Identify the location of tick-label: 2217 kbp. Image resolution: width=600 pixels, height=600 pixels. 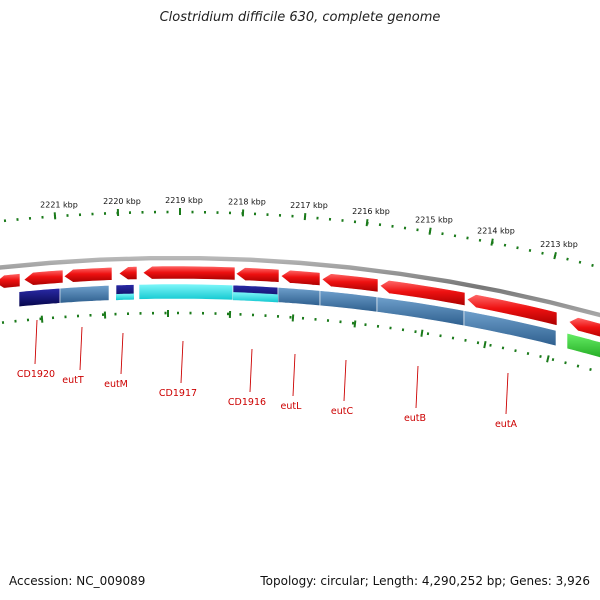
(309, 205).